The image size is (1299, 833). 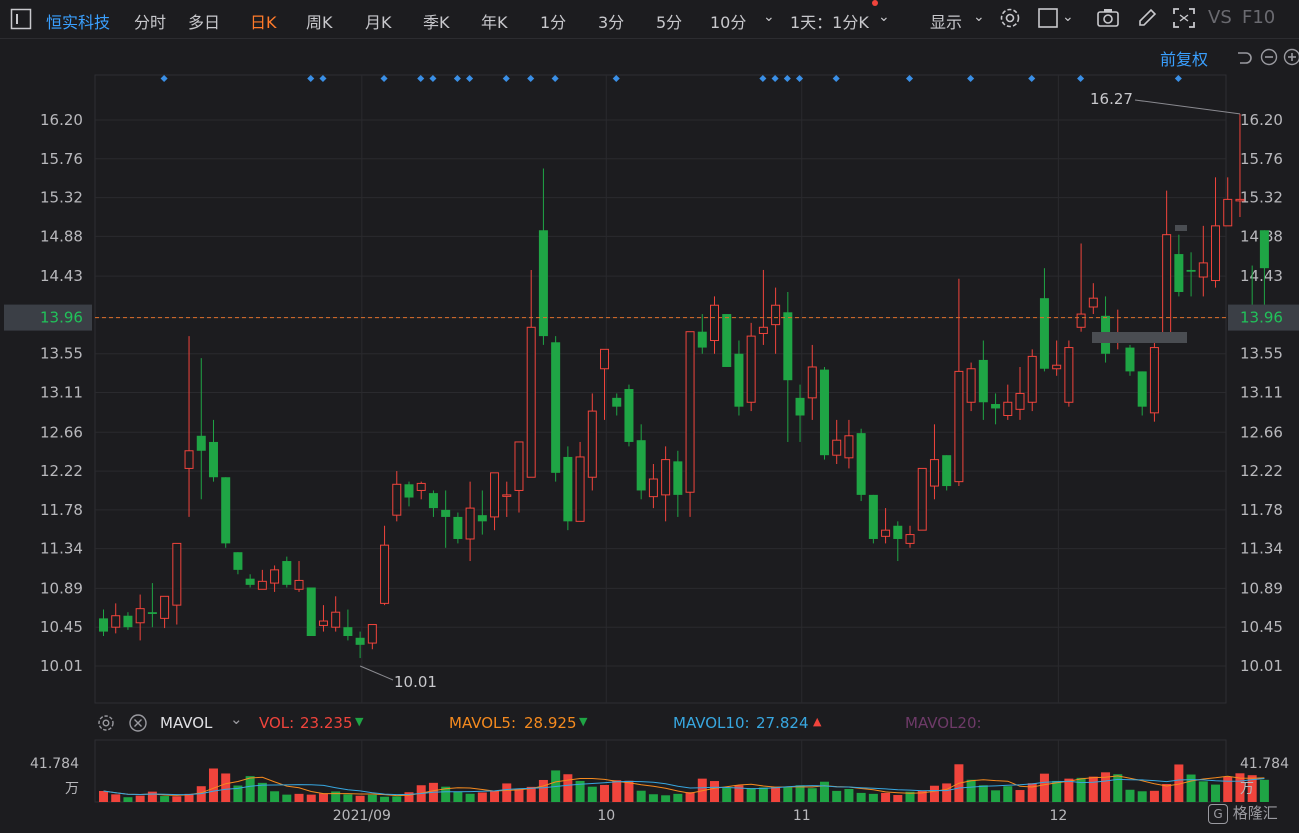 I want to click on y-tick-label-left: 16.20, so click(x=61, y=120).